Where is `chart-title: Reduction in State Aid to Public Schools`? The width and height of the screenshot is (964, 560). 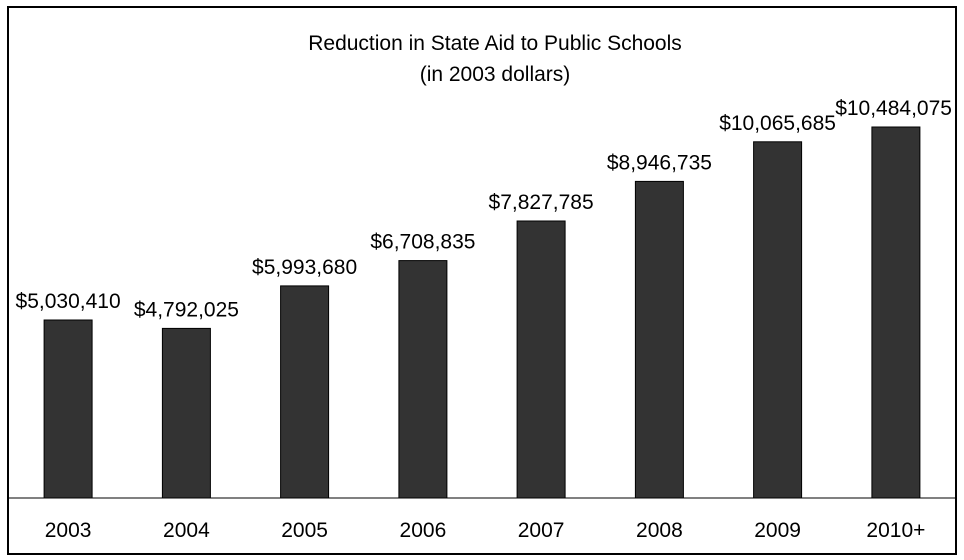 chart-title: Reduction in State Aid to Public Schools is located at coordinates (495, 43).